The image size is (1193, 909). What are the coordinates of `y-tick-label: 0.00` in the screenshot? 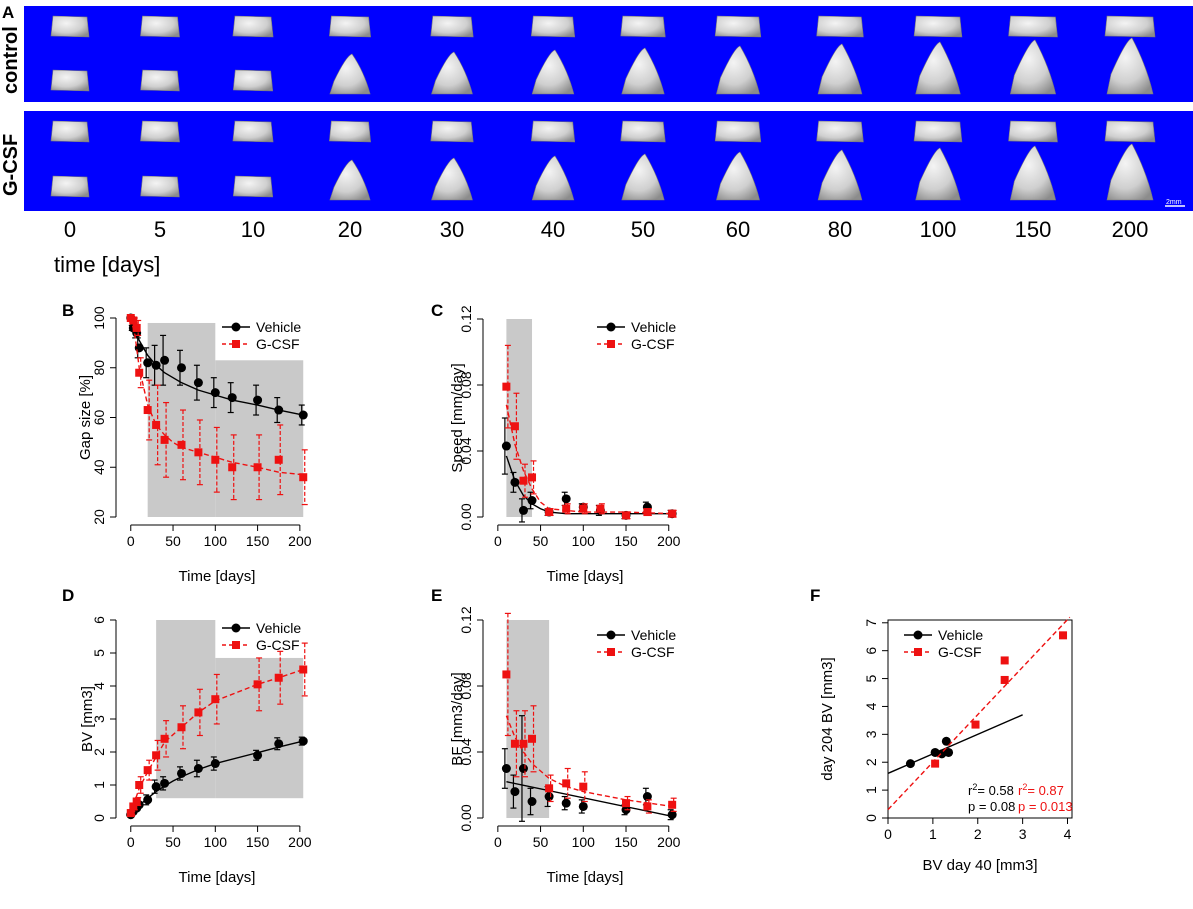 It's located at (466, 516).